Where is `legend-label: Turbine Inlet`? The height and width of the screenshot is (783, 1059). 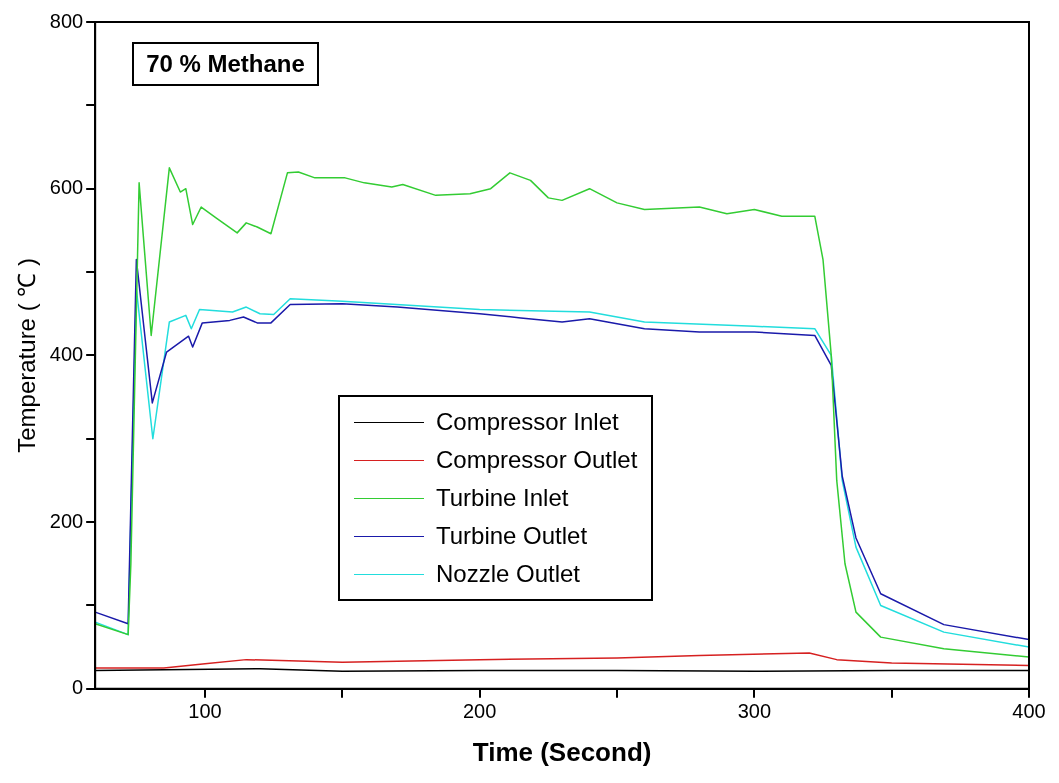
legend-label: Turbine Inlet is located at coordinates (502, 498).